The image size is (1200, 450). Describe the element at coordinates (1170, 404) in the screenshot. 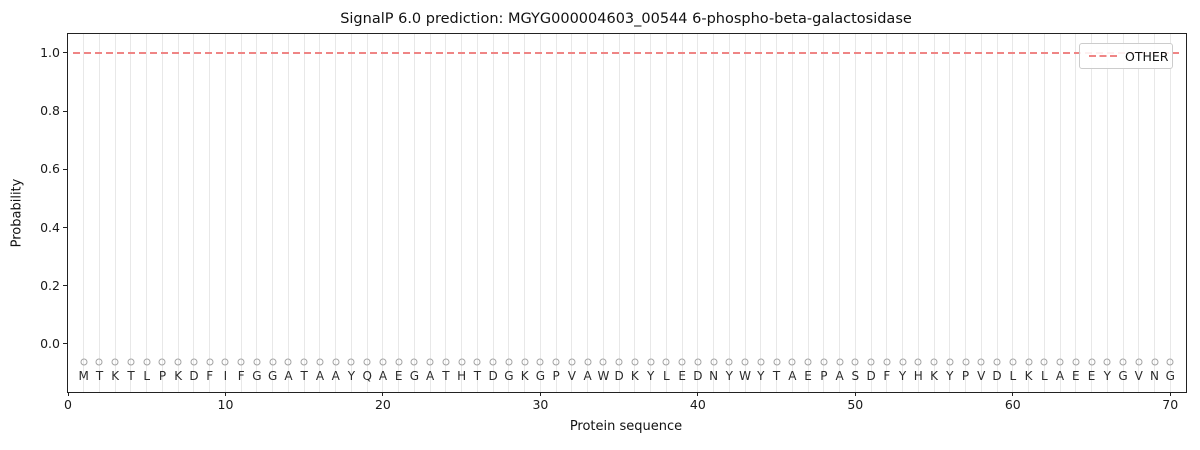

I see `x-tick-label: 70` at that location.